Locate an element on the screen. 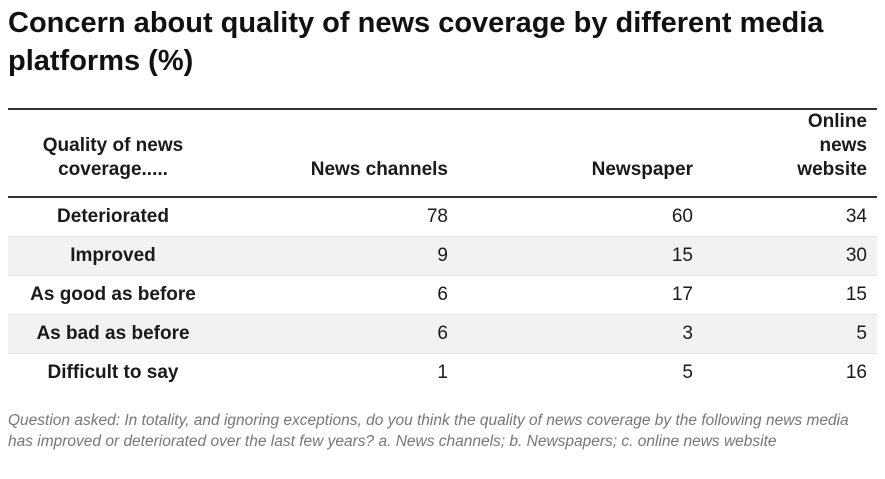 The height and width of the screenshot is (479, 885). table-cell: 30 is located at coordinates (856, 255).